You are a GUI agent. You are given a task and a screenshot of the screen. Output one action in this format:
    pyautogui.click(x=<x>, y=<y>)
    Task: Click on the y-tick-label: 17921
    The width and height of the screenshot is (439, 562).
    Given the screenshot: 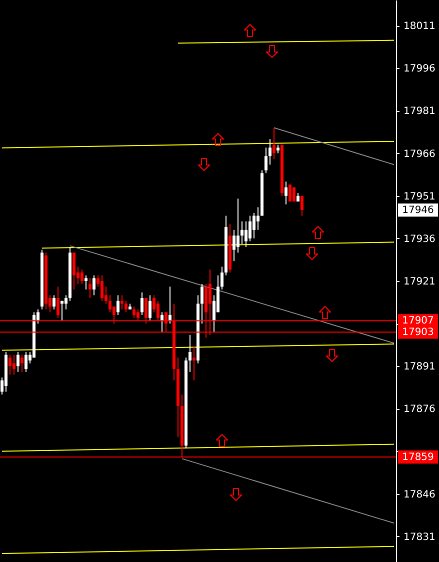 What is the action you would take?
    pyautogui.click(x=420, y=282)
    